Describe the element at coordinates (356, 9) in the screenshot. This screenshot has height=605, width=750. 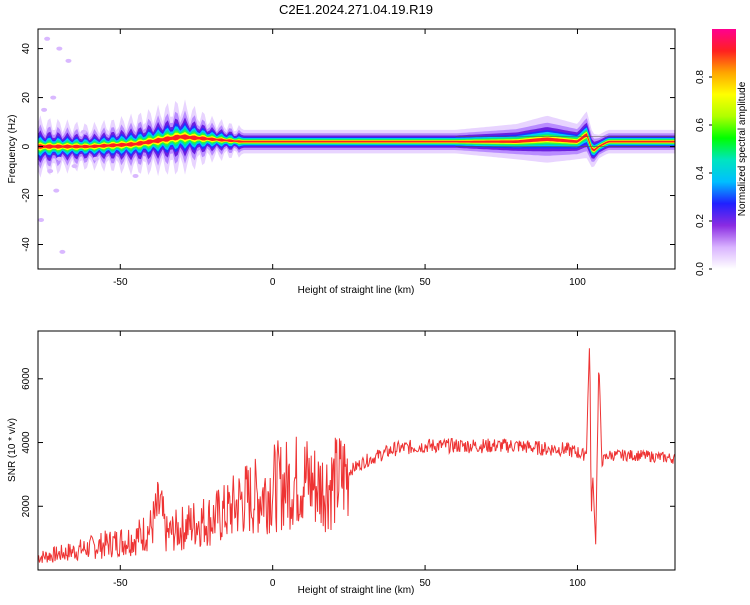
I see `chart-title: C2E1.2024.271.04.19.R19` at that location.